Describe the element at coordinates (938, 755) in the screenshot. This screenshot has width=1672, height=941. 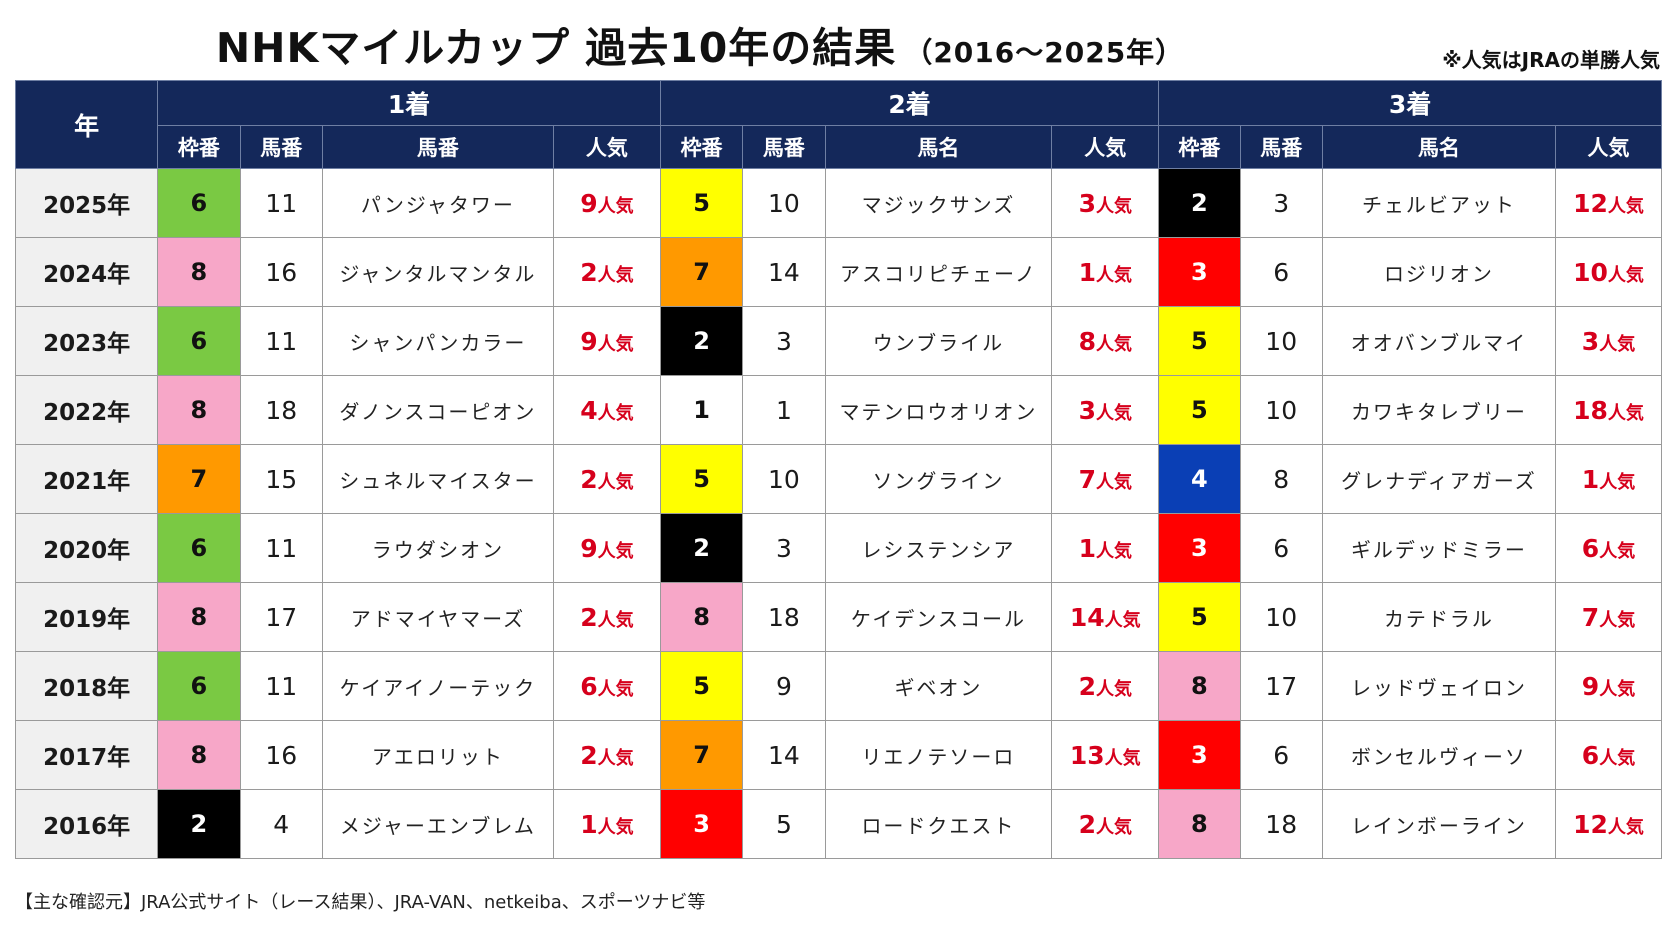
I see `second-horse-name-cell: リエノテソーロ` at that location.